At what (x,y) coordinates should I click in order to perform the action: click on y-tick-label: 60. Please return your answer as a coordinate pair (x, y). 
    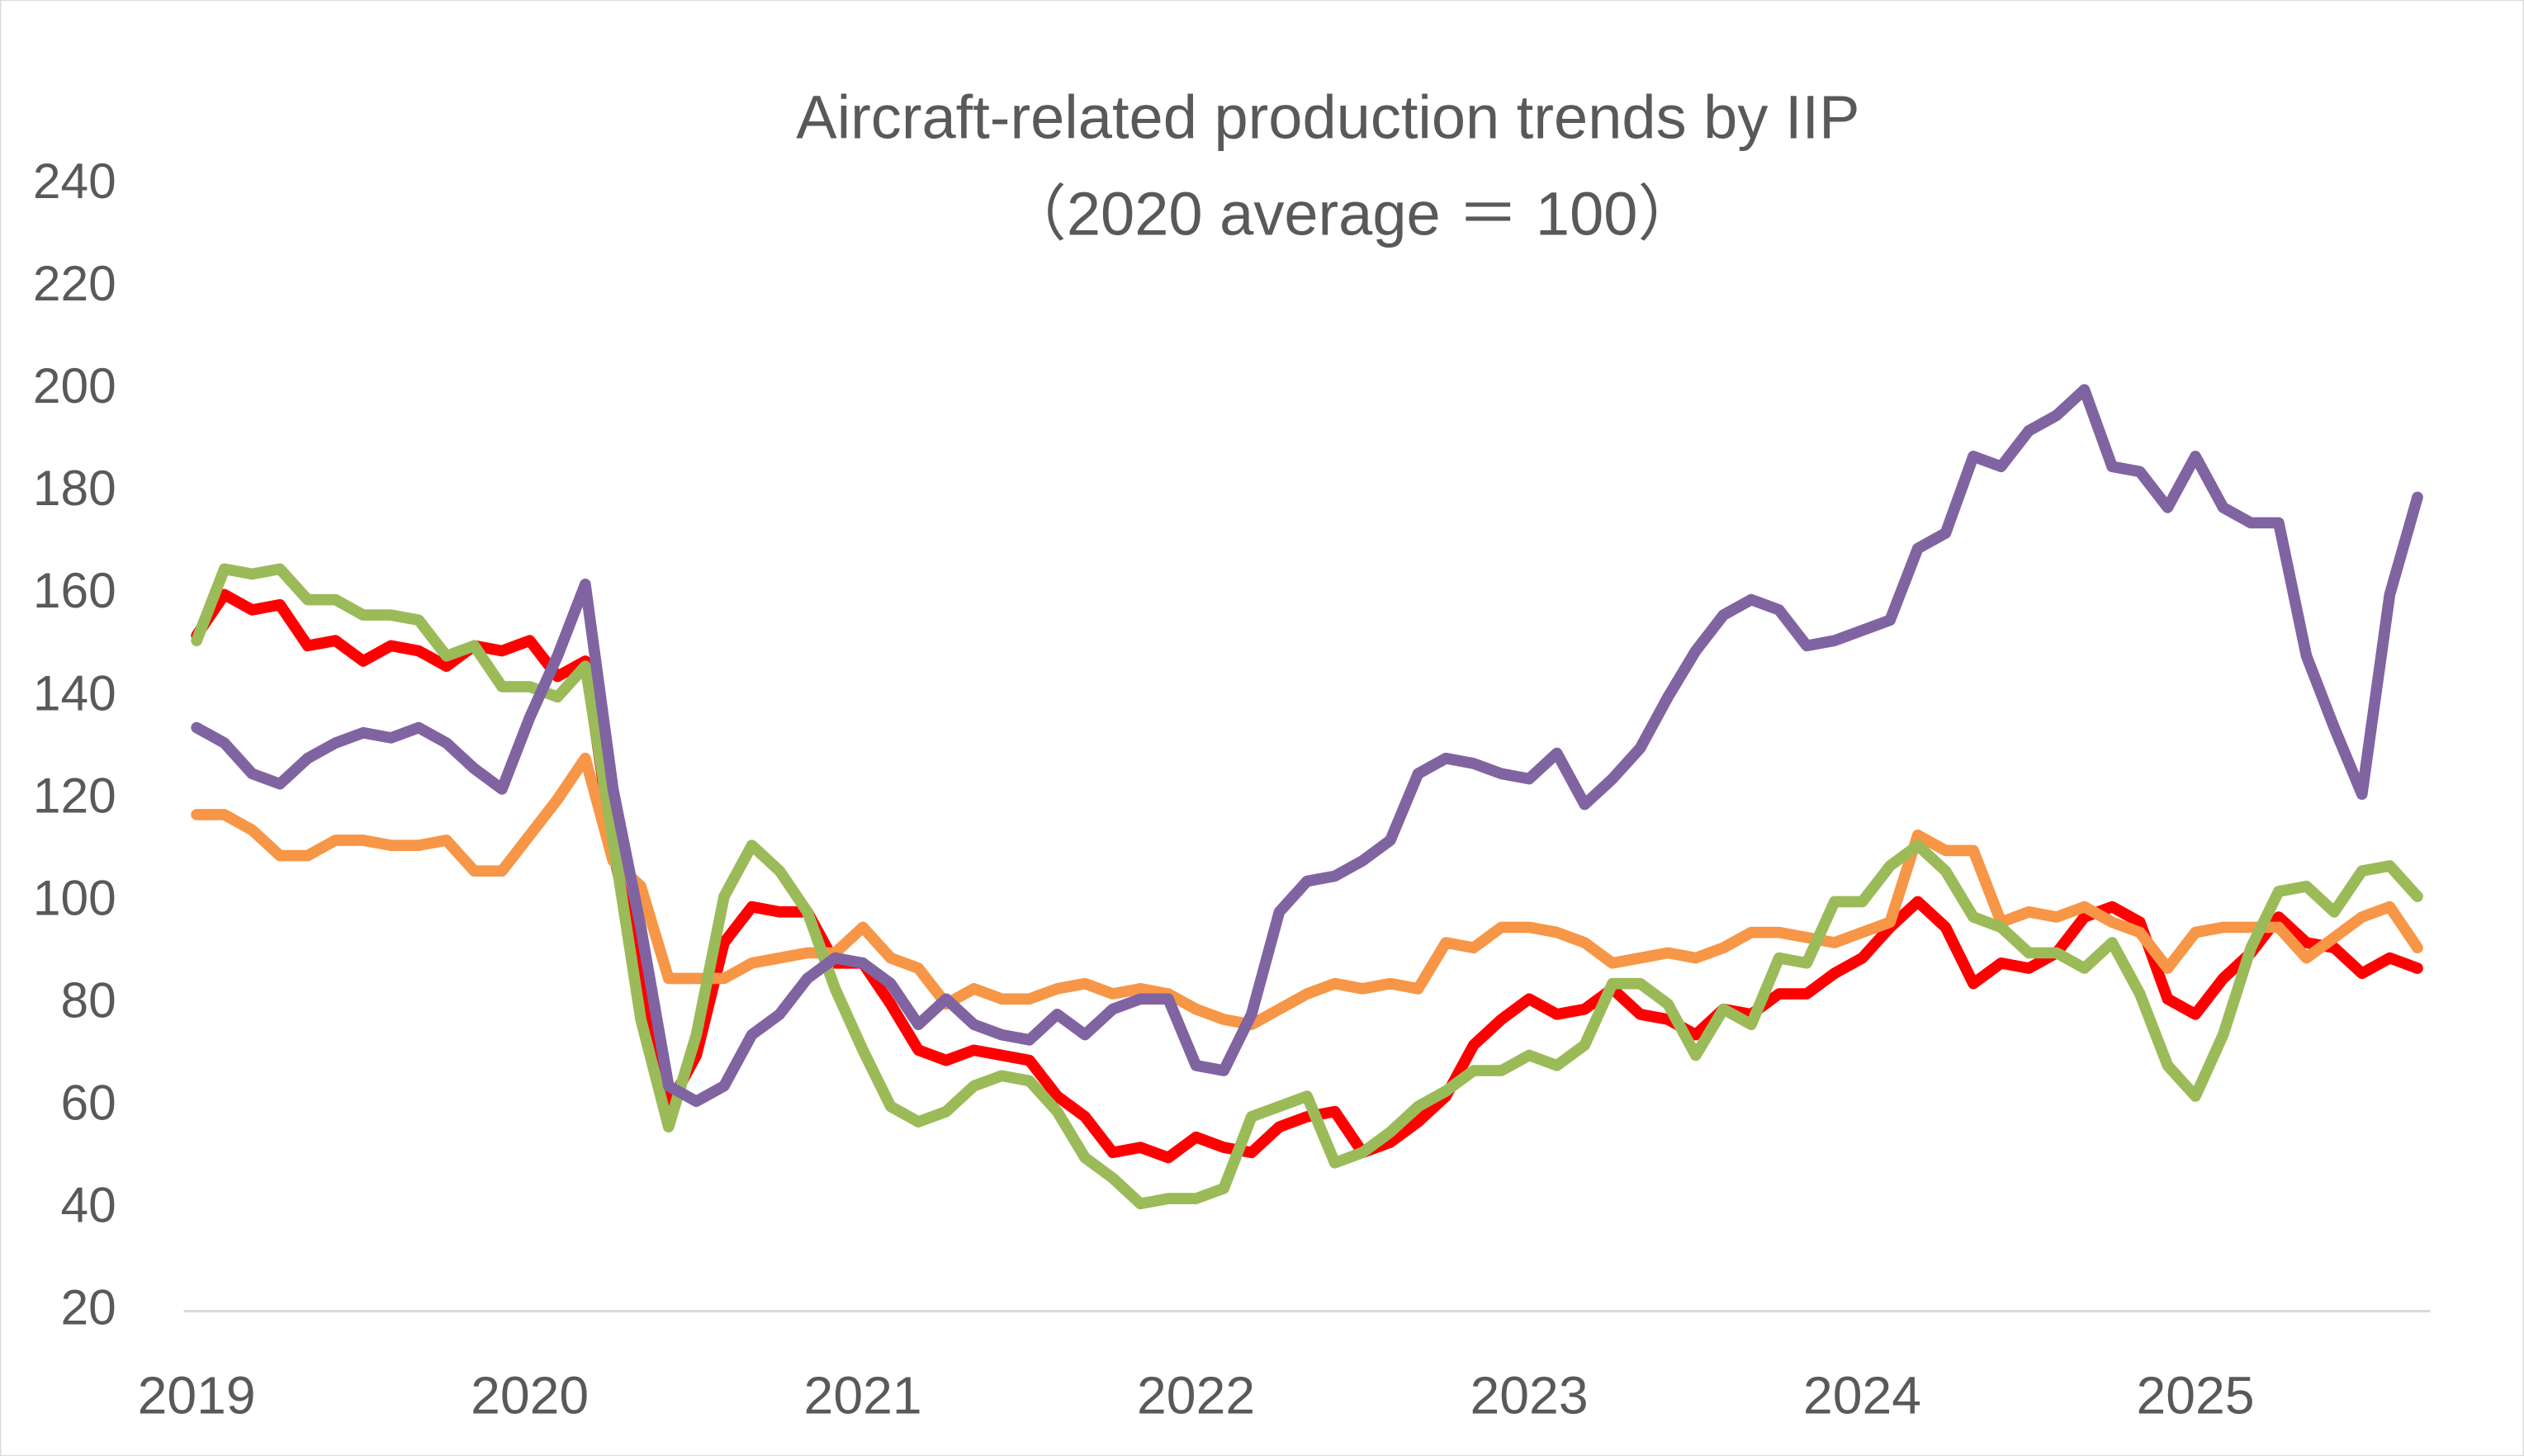
    Looking at the image, I should click on (88, 1102).